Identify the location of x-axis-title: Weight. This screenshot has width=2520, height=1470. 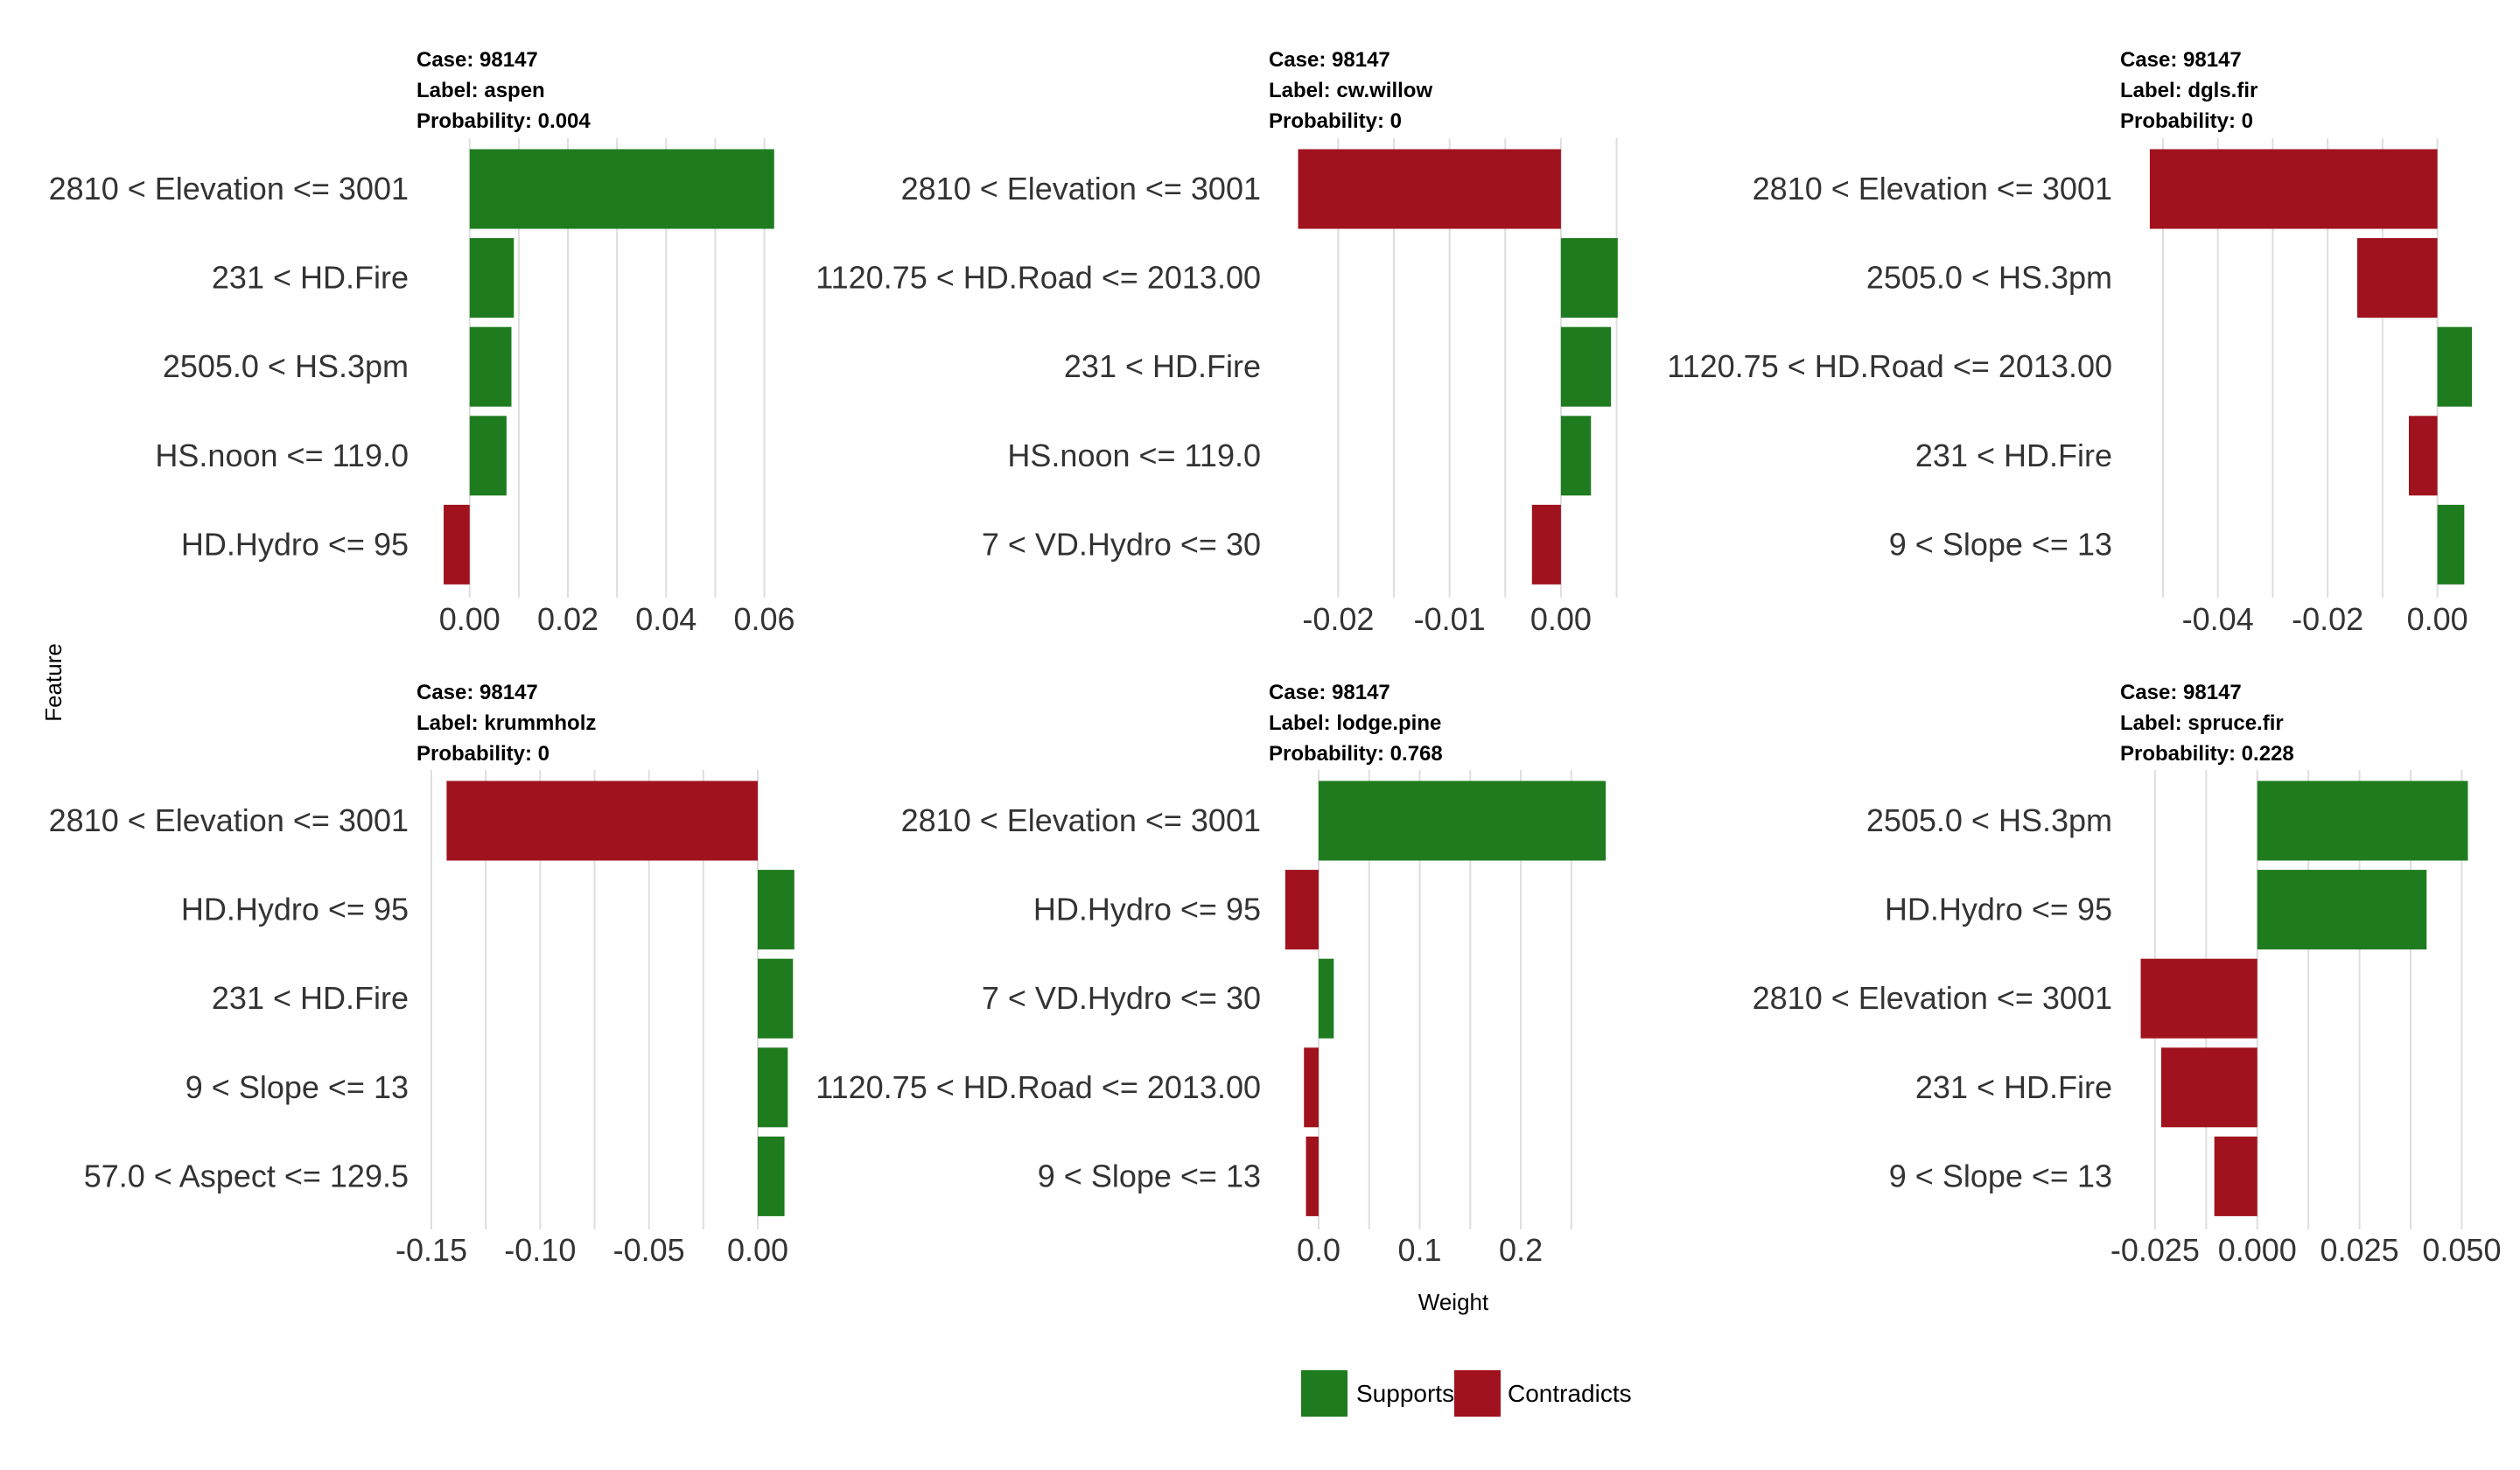
(1453, 1302).